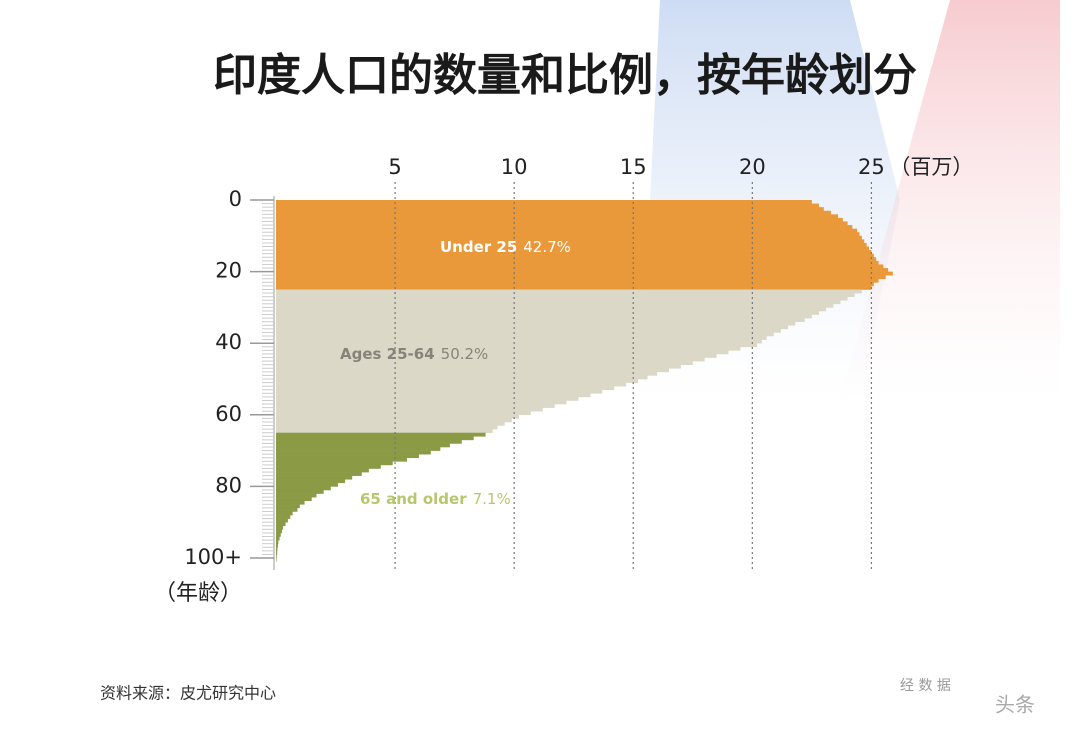  What do you see at coordinates (465, 354) in the screenshot?
I see `group-share: 50.2%` at bounding box center [465, 354].